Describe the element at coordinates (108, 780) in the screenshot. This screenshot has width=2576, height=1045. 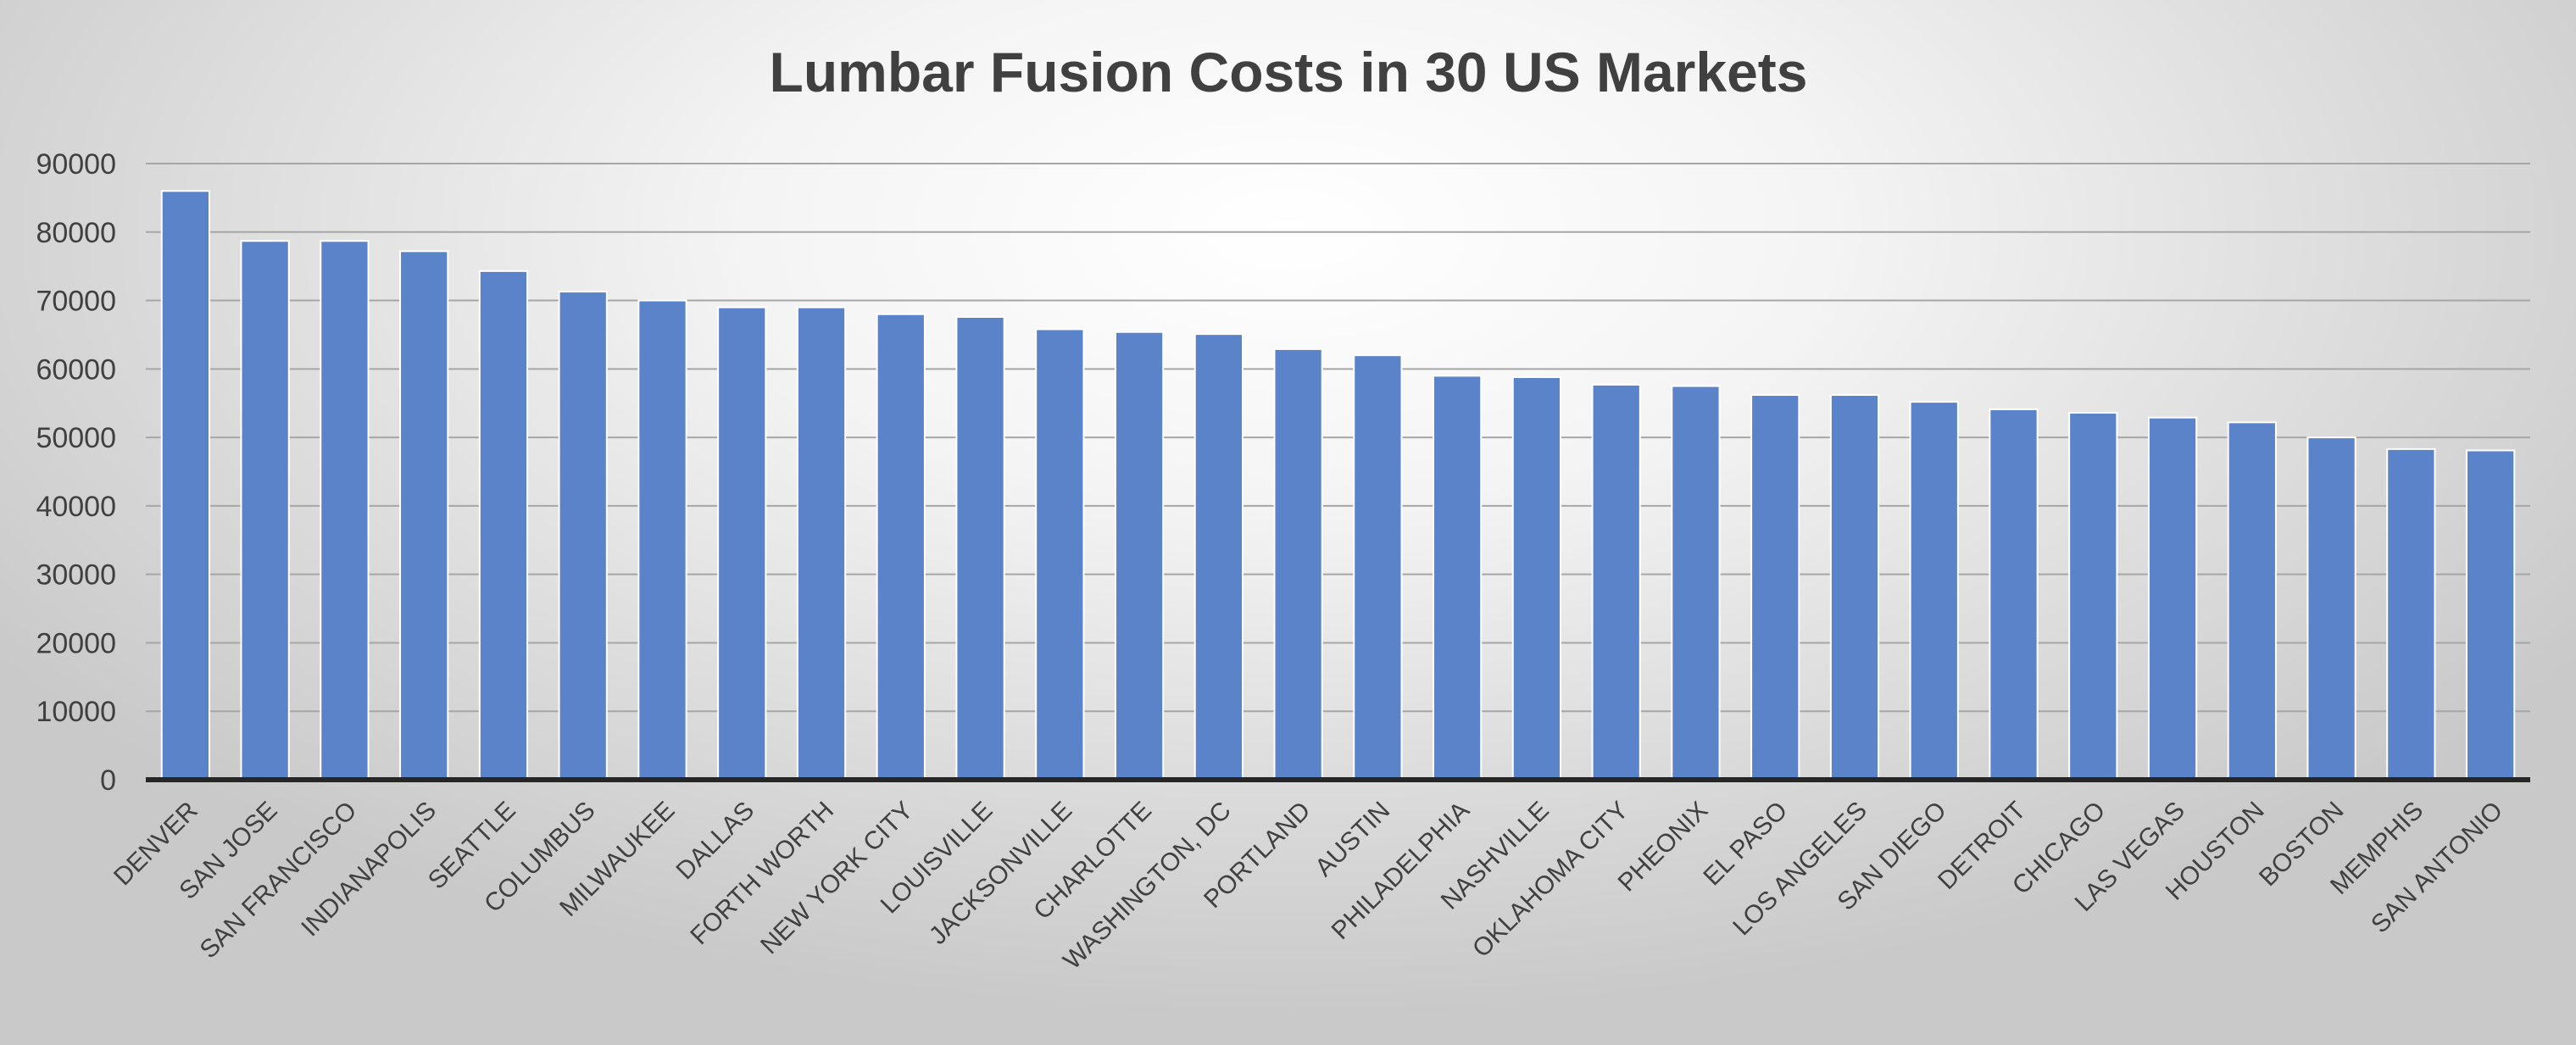
I see `y-tick-label: 0` at that location.